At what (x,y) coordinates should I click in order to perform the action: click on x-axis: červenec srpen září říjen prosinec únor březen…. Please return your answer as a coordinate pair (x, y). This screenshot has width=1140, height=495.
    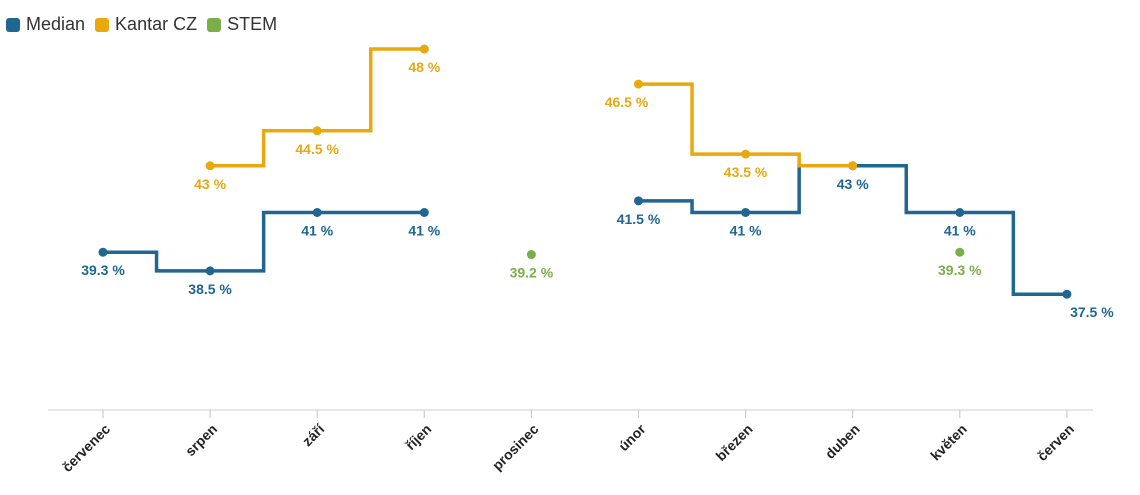
    Looking at the image, I should click on (570, 442).